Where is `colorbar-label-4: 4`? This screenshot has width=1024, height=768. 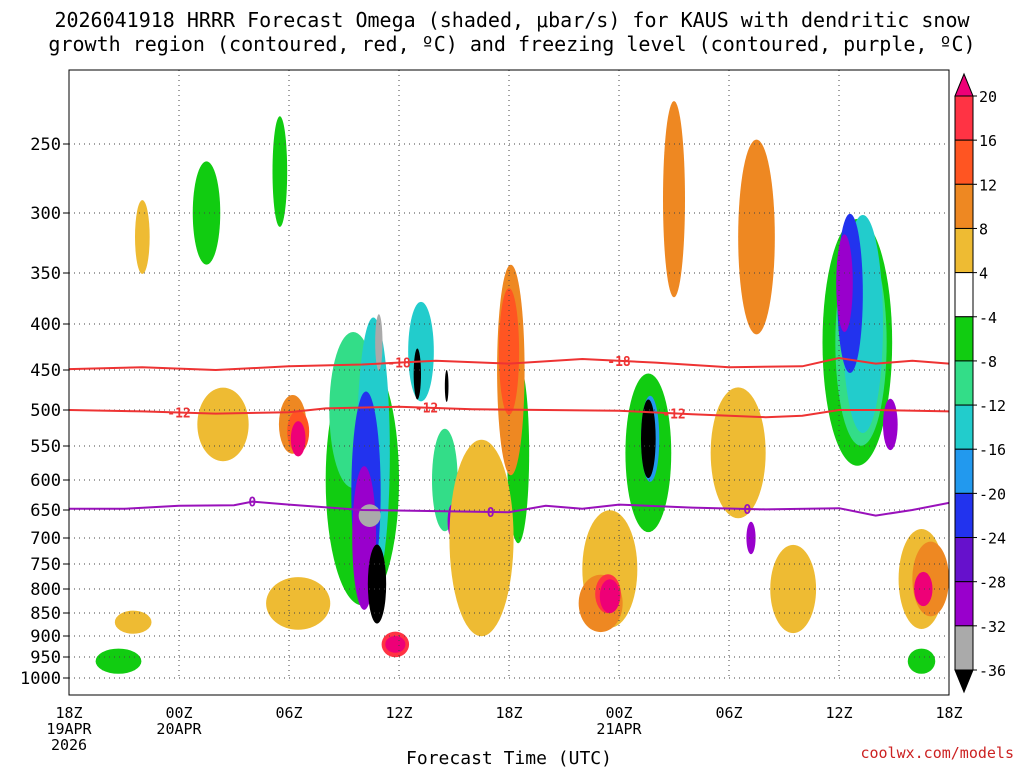
colorbar-label-4: 4 is located at coordinates (983, 274).